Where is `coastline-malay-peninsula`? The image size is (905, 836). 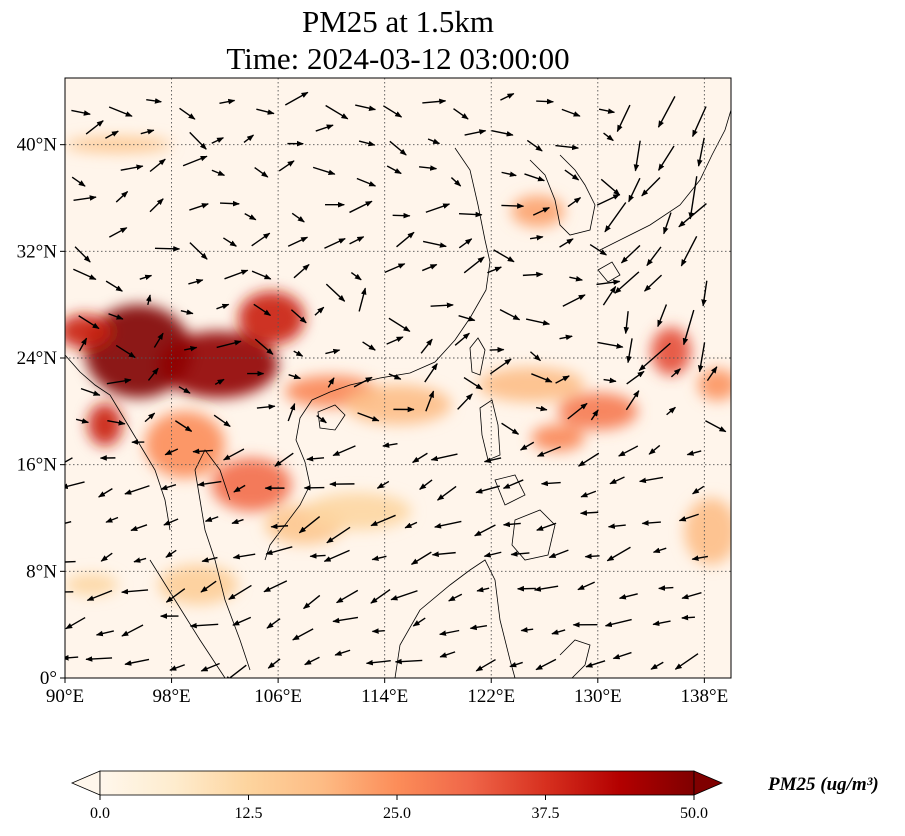
coastline-malay-peninsula is located at coordinates (222, 560).